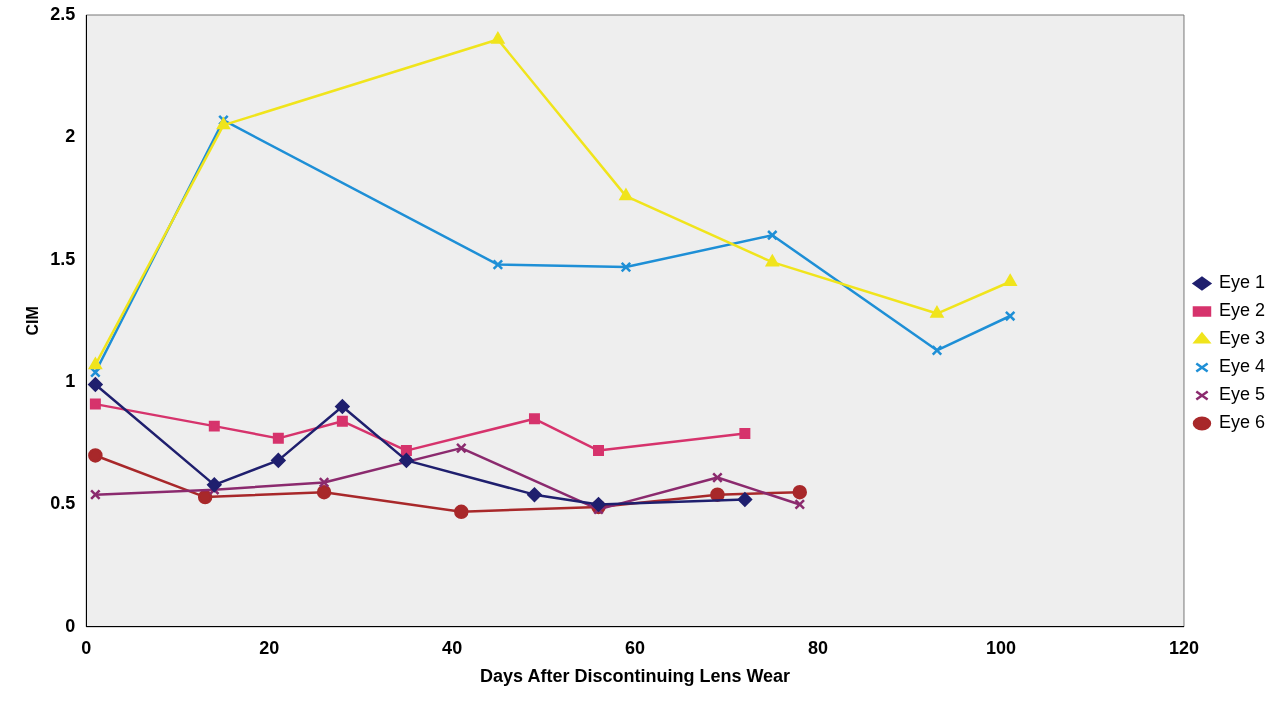 This screenshot has height=702, width=1285. I want to click on x-tick-label: 0, so click(86, 647).